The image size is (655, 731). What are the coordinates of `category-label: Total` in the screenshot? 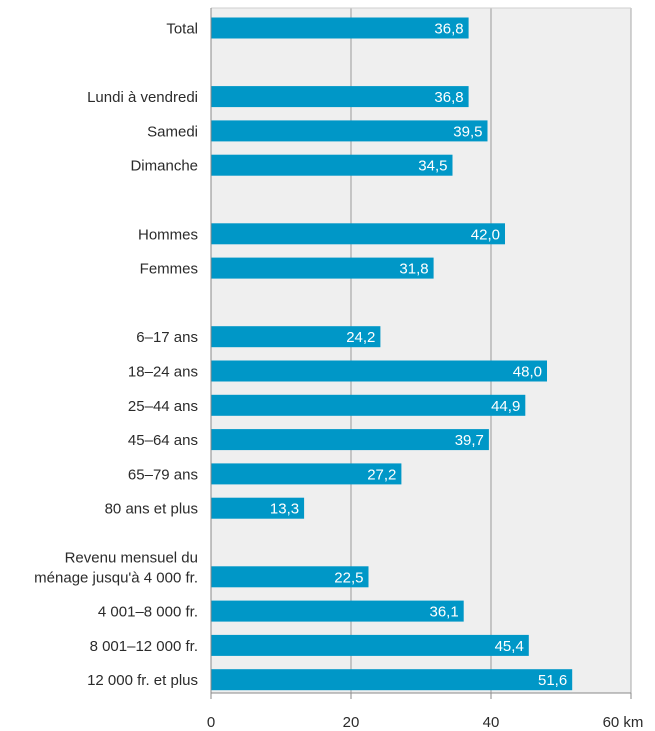 It's located at (182, 29).